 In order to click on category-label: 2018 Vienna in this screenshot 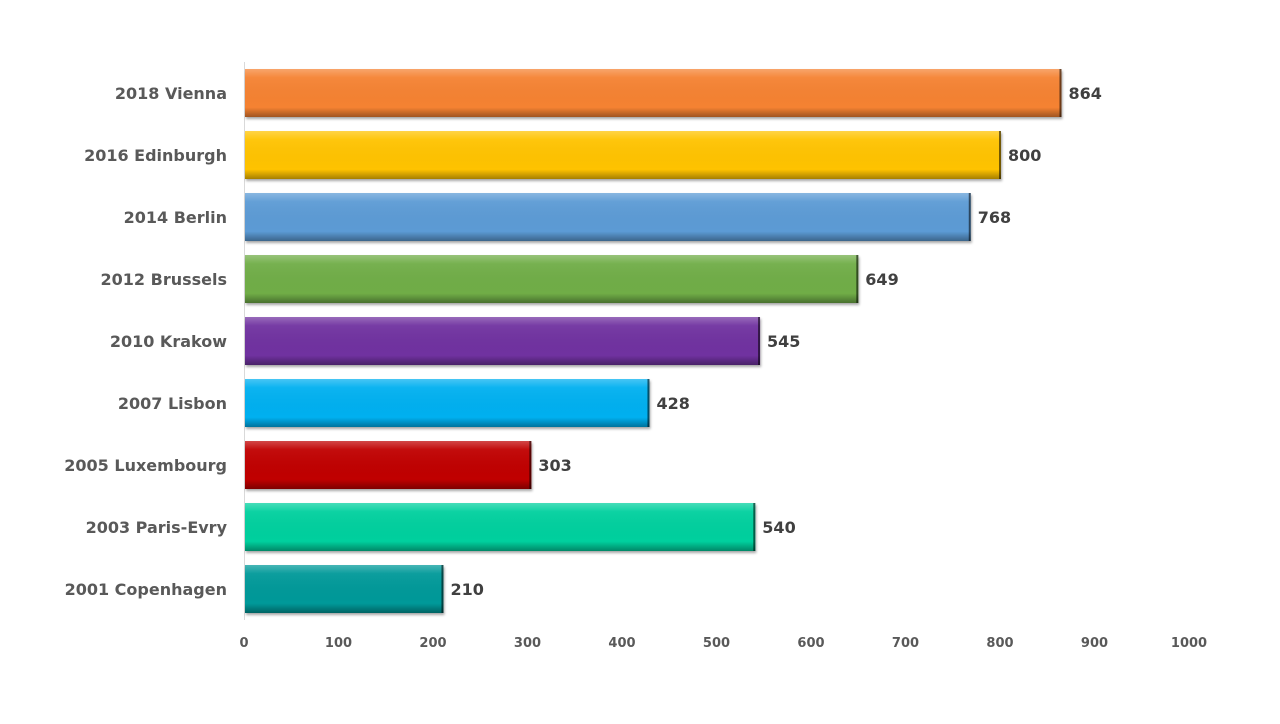, I will do `click(171, 93)`.